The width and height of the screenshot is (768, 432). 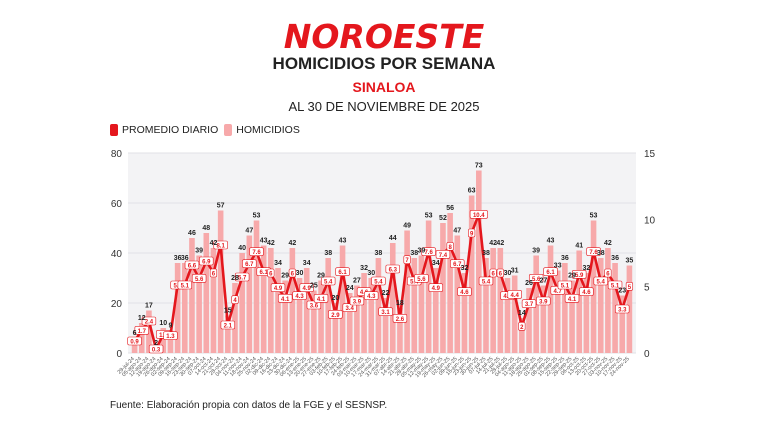 What do you see at coordinates (450, 248) in the screenshot?
I see `line-data-label: 8` at bounding box center [450, 248].